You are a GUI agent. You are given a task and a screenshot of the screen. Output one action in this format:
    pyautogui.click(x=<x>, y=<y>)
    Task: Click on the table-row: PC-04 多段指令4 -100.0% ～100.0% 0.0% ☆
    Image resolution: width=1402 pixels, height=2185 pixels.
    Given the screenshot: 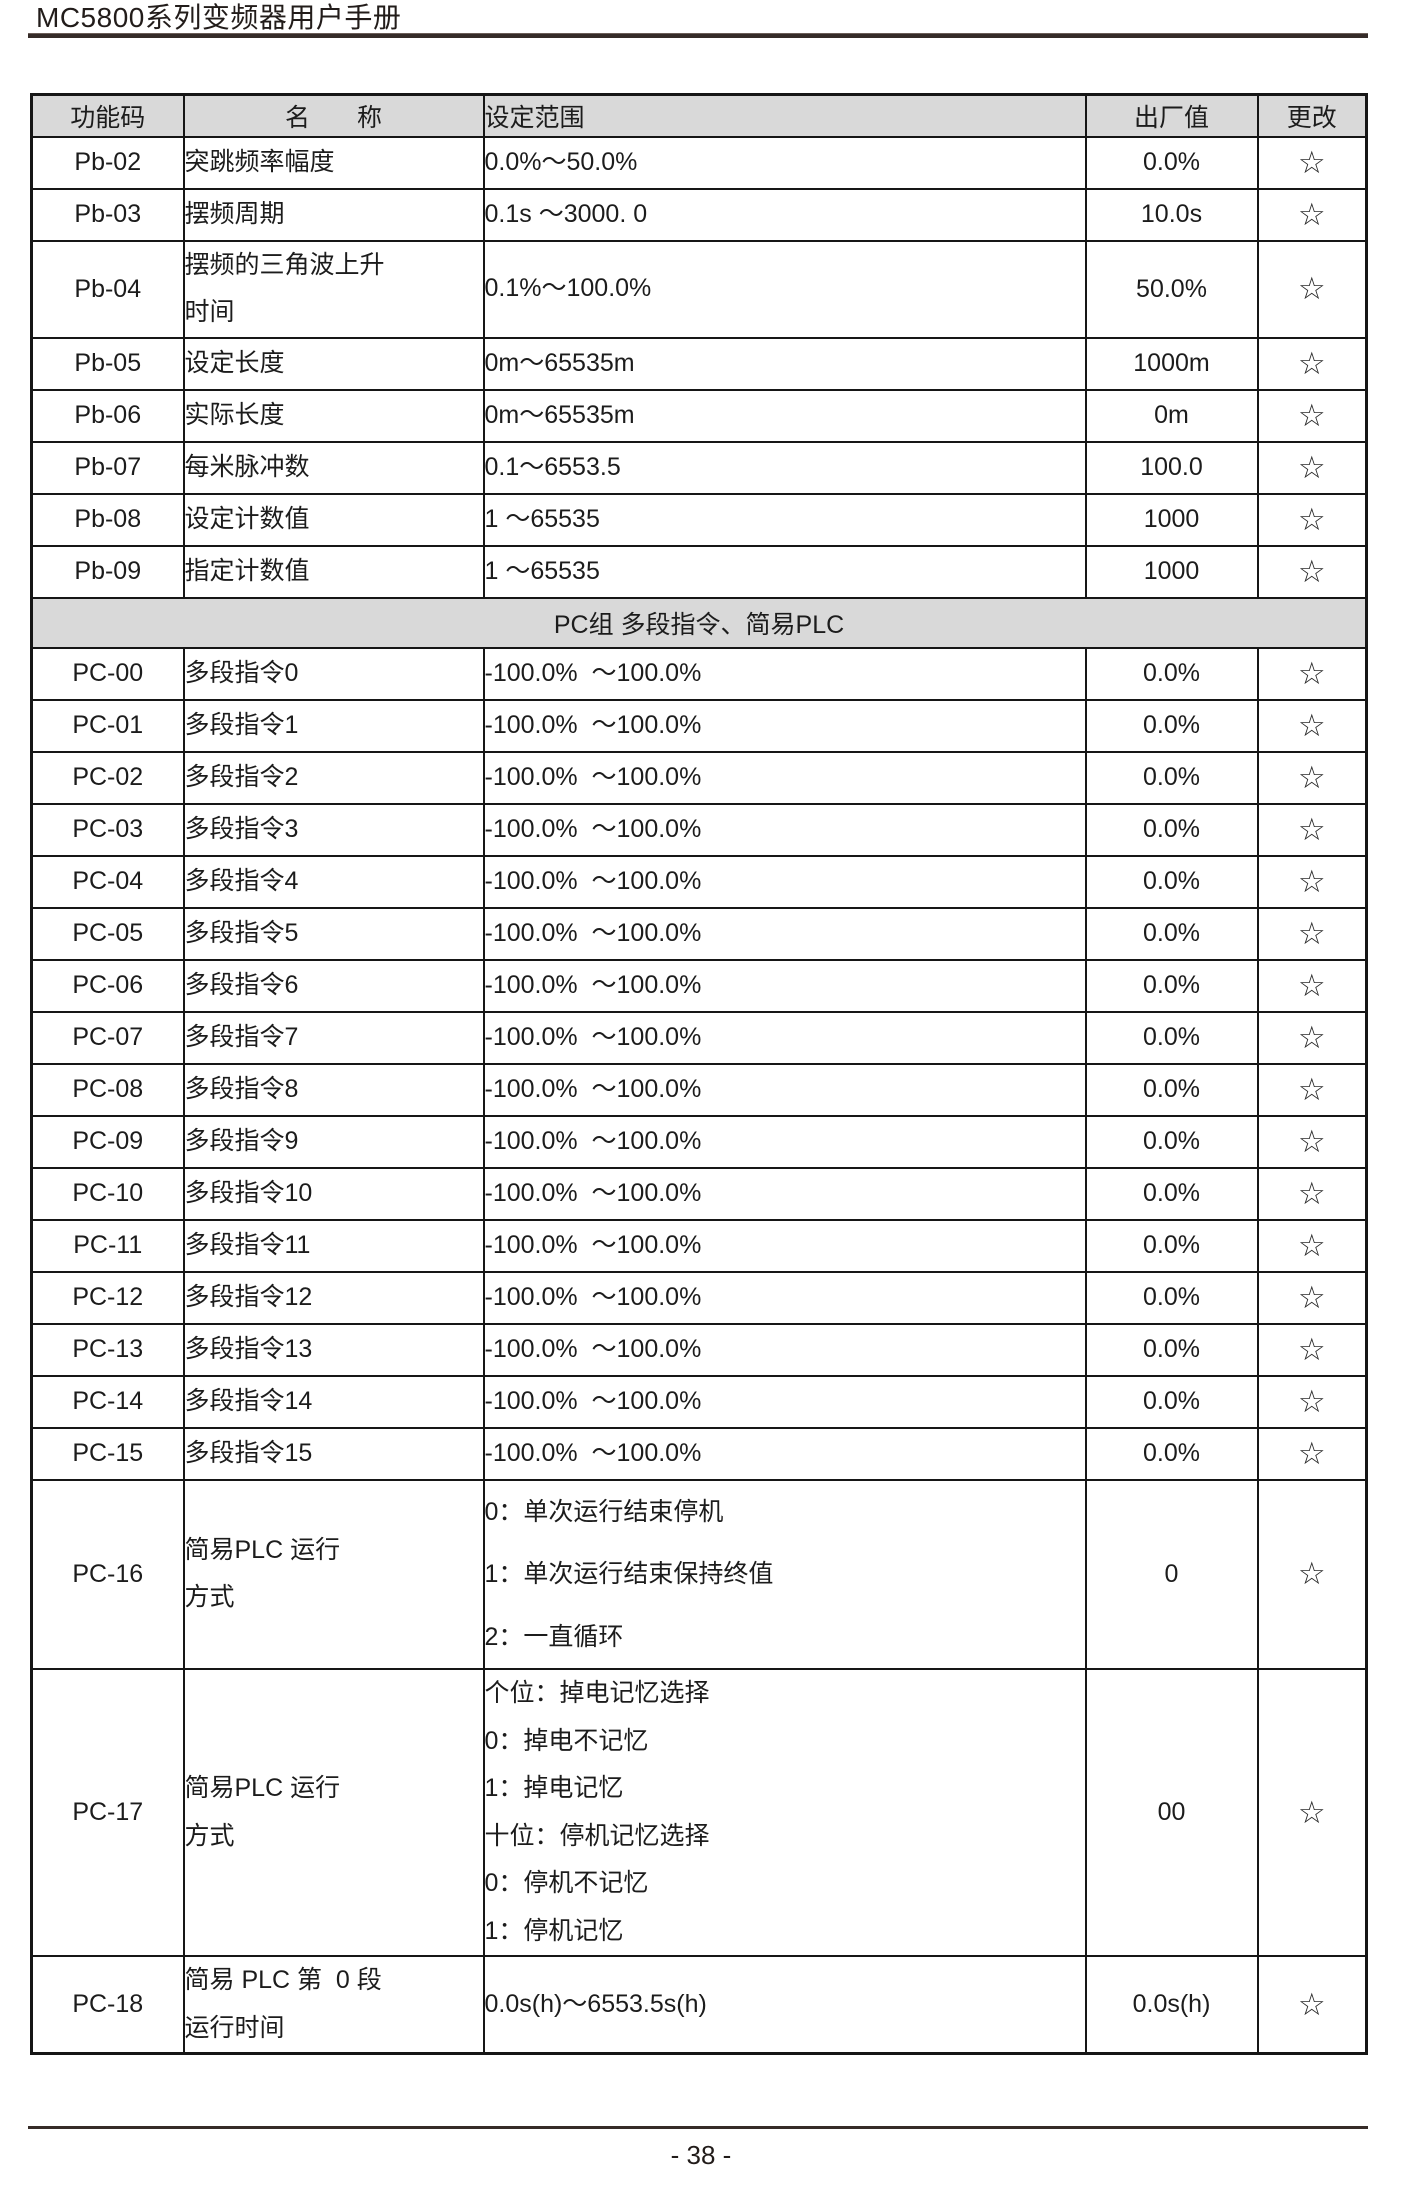 What is the action you would take?
    pyautogui.click(x=699, y=881)
    